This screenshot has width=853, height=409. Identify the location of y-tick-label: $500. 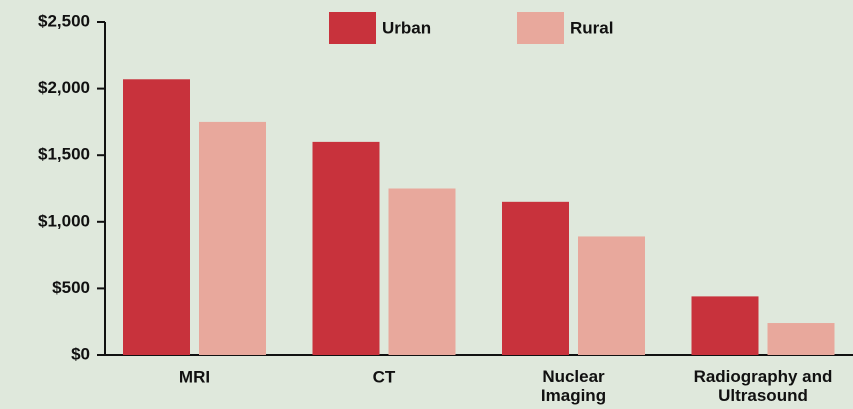
(71, 287).